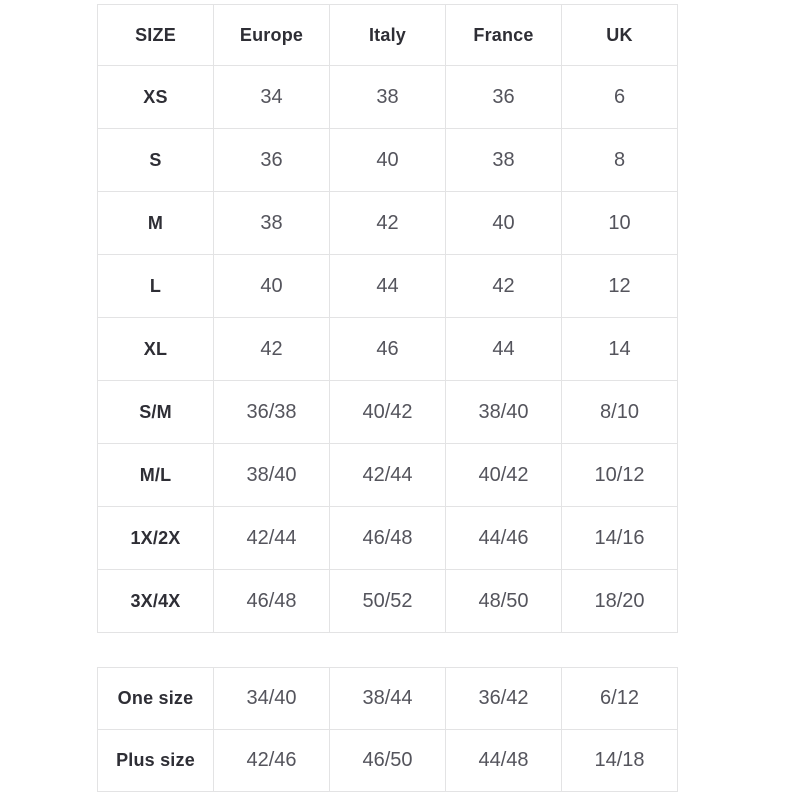 The width and height of the screenshot is (800, 800). I want to click on table-row-sm: S/M 36/38 40/42 38/40 8/10, so click(387, 412).